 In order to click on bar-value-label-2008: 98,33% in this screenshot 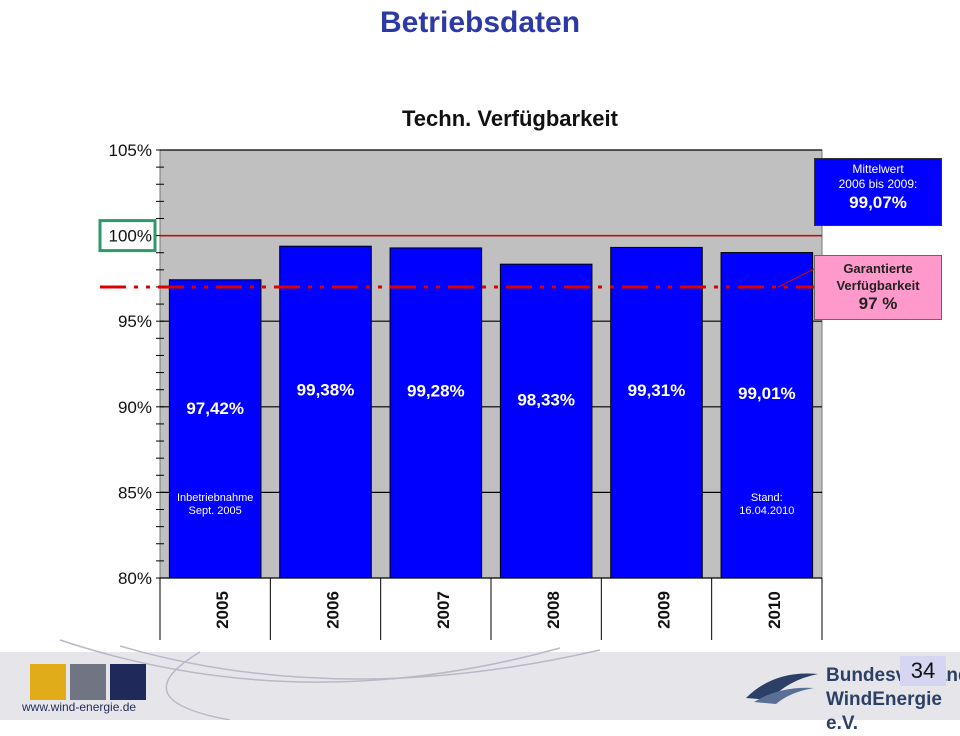, I will do `click(546, 399)`.